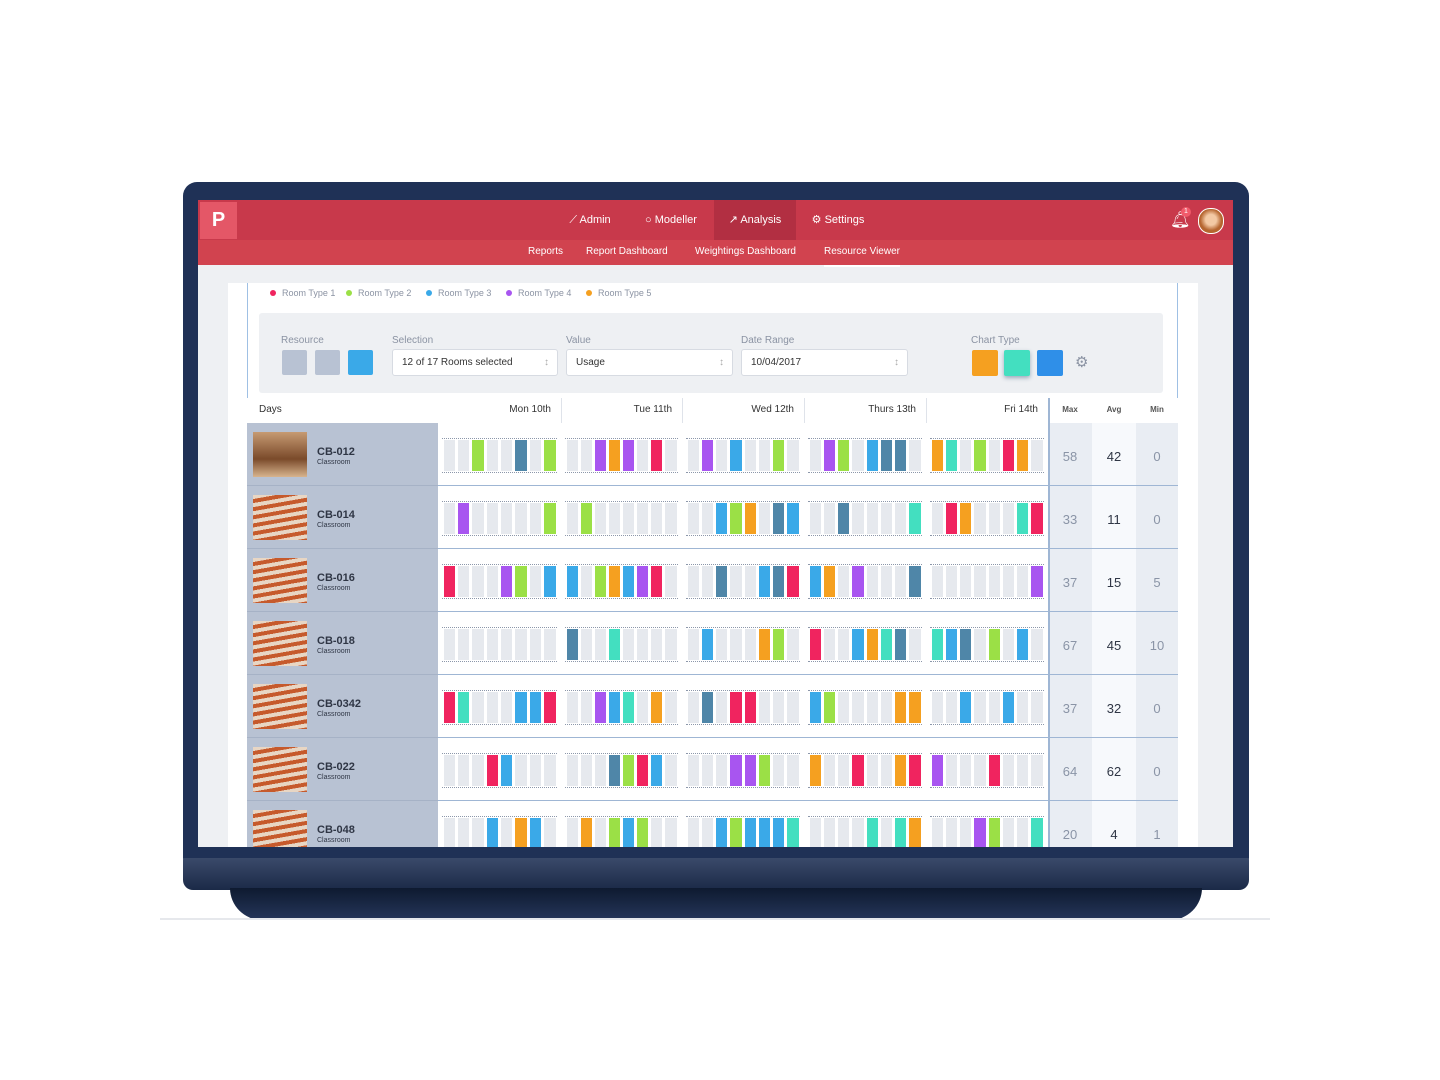 This screenshot has width=1440, height=1080. What do you see at coordinates (755, 220) in the screenshot?
I see `nav-item: ↗ Analysis` at bounding box center [755, 220].